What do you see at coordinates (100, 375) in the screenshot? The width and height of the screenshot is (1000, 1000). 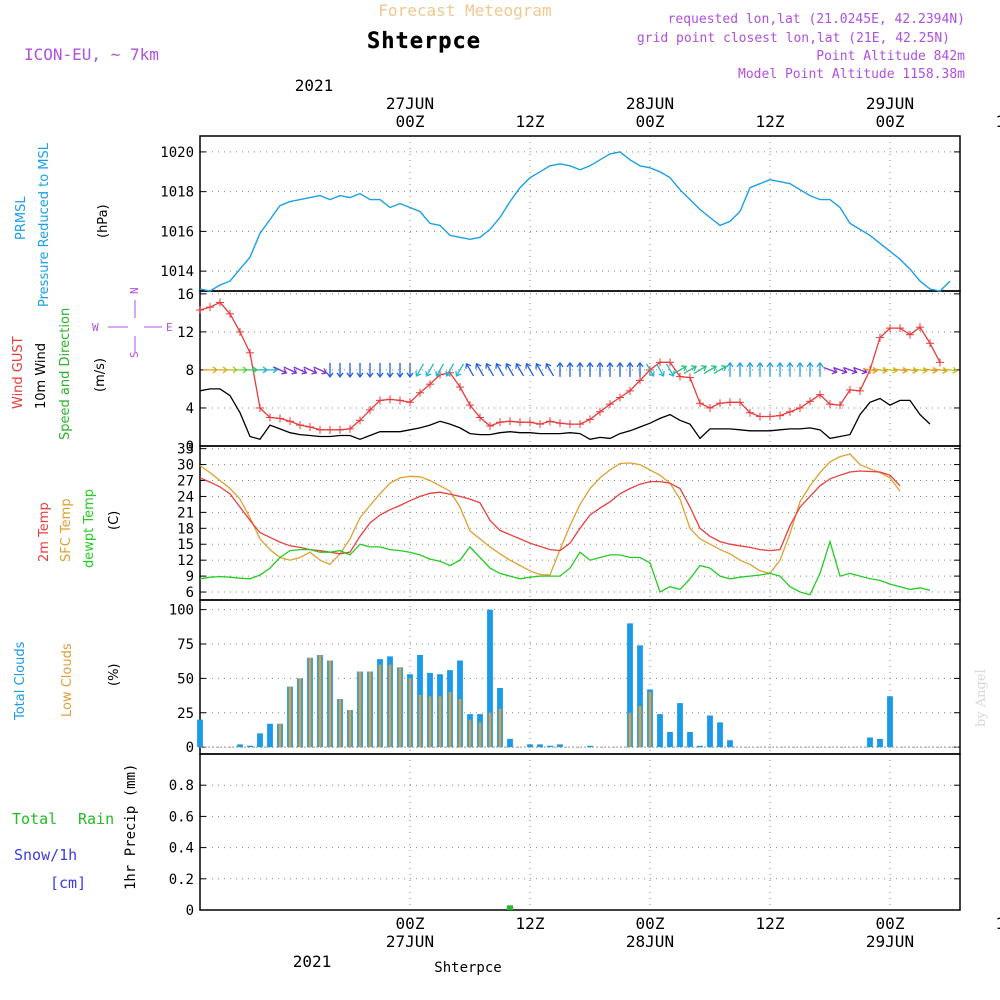 I see `wind-unit: (m/s)` at bounding box center [100, 375].